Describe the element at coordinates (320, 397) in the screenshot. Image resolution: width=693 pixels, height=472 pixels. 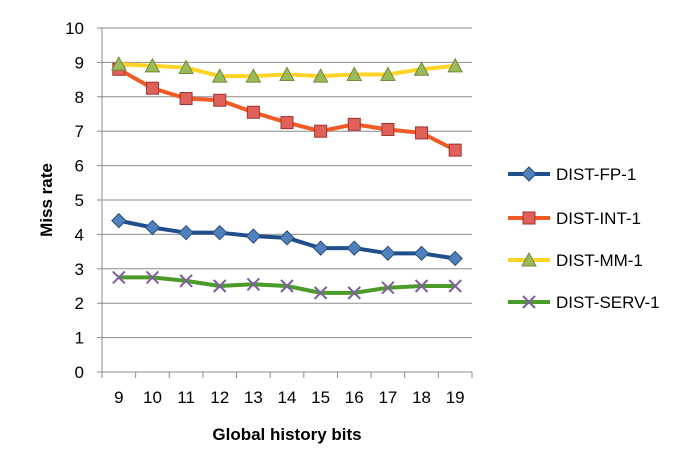
I see `x-tick-label: 15` at that location.